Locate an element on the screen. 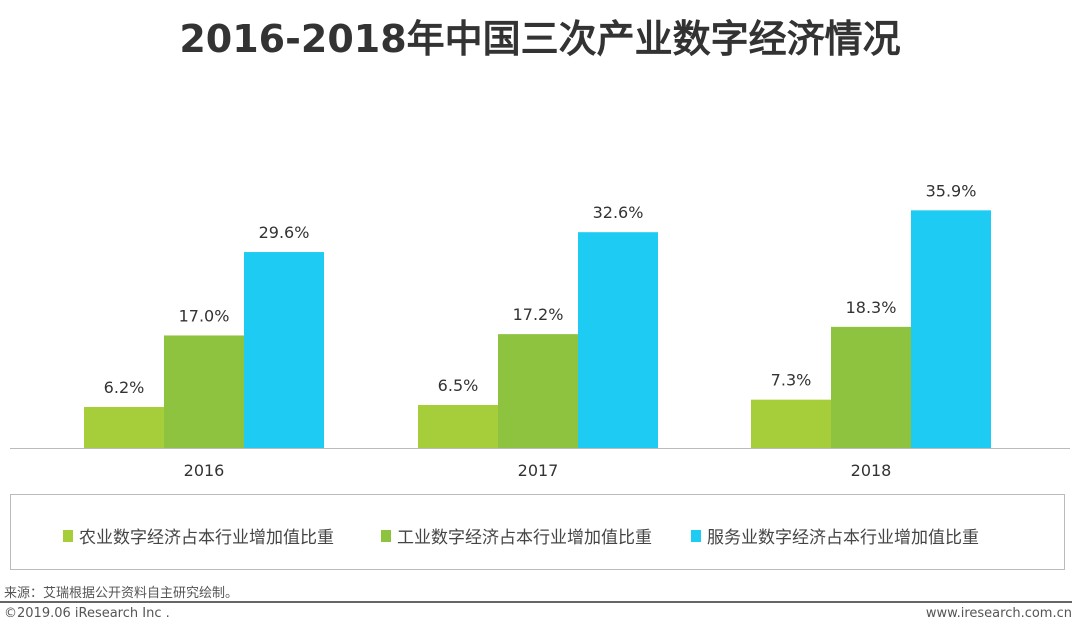  source-note: 来源：艾瑞根据公开资料自主研究绘制。 is located at coordinates (121, 593).